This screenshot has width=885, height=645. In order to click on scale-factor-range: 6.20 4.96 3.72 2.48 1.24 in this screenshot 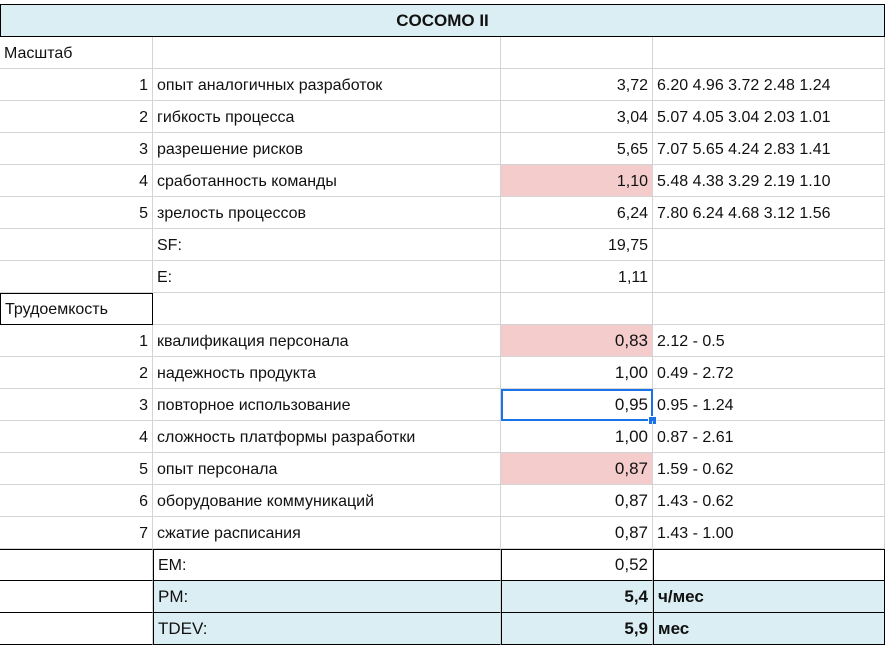, I will do `click(769, 85)`.